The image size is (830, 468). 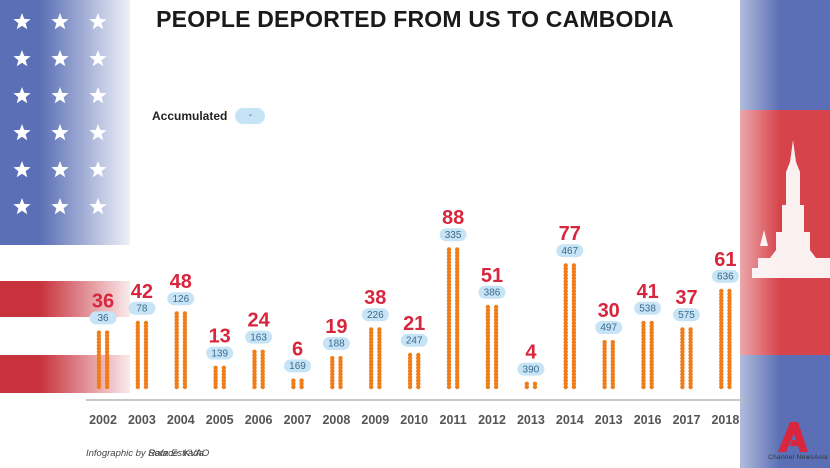 What do you see at coordinates (145, 453) in the screenshot?
I see `infographic-credit: Infographic by Rafa Estrada` at bounding box center [145, 453].